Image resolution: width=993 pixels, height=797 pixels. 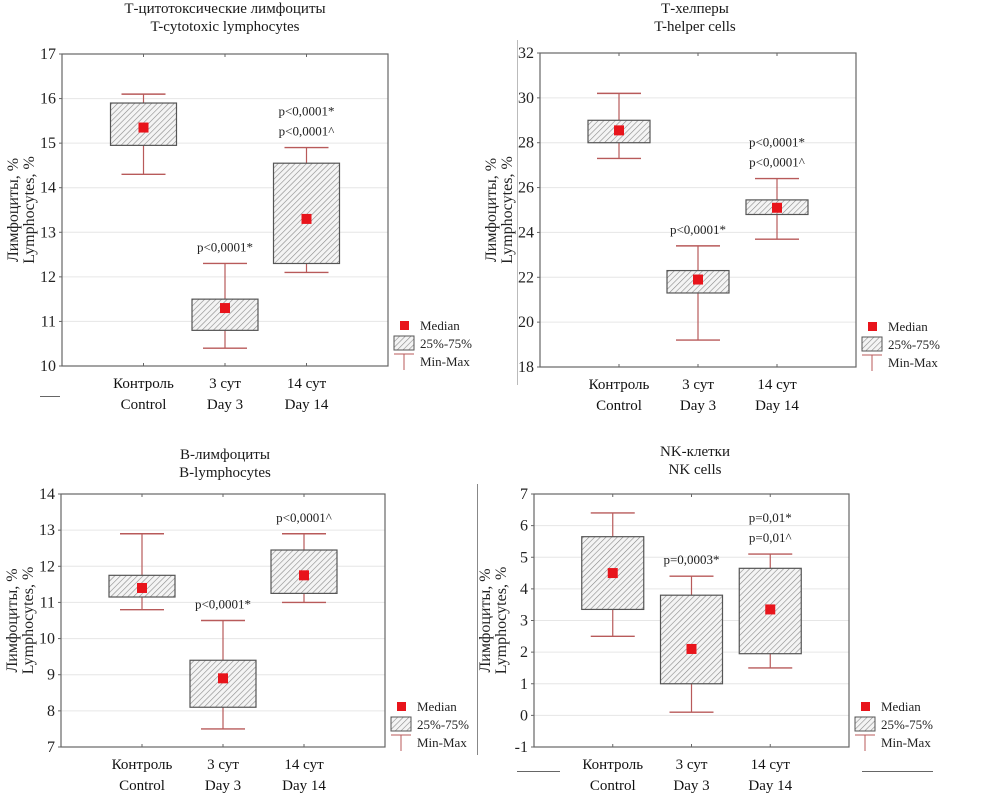 What do you see at coordinates (526, 277) in the screenshot?
I see `y-tick-label: 22` at bounding box center [526, 277].